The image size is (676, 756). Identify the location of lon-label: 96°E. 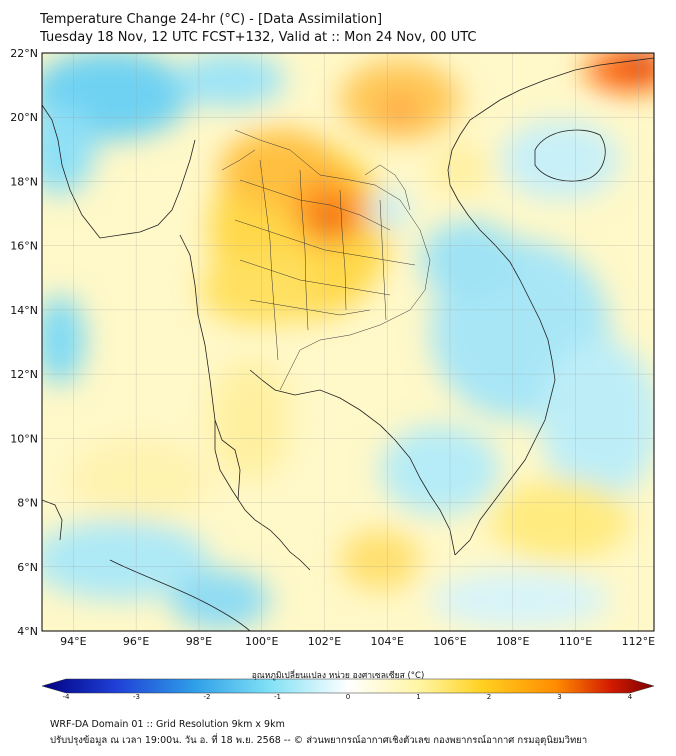
(136, 641).